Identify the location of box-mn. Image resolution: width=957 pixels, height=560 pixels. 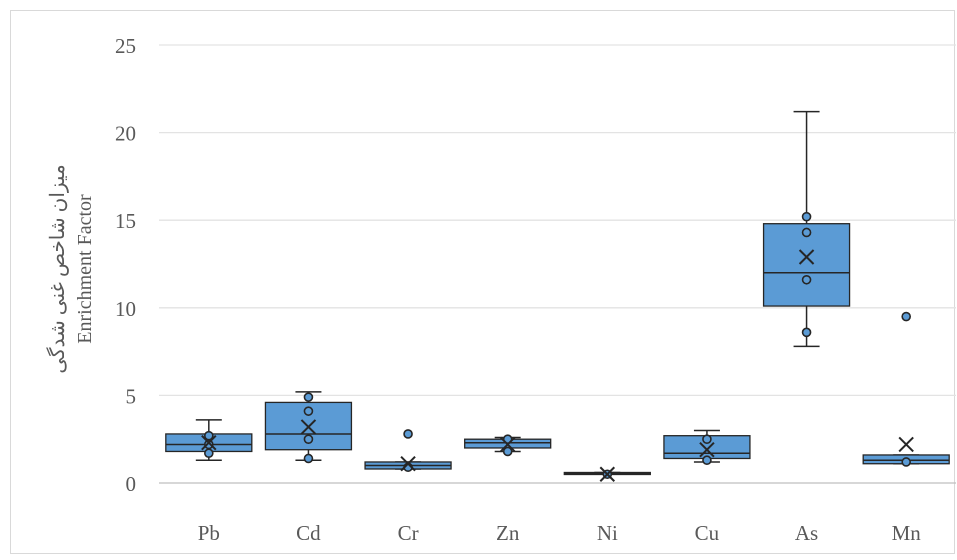
(906, 389).